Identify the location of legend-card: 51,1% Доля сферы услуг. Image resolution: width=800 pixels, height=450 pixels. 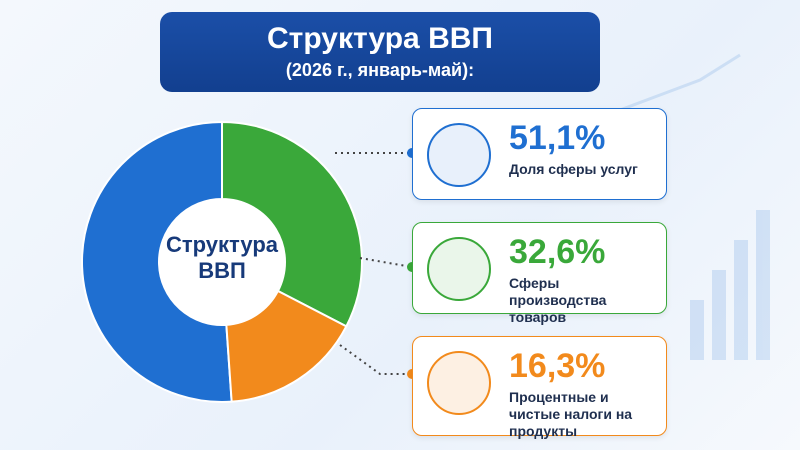
(539, 154).